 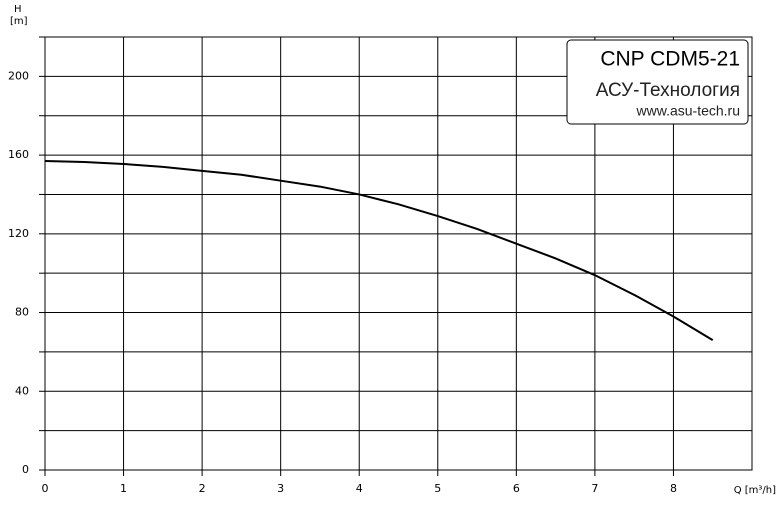 What do you see at coordinates (45, 488) in the screenshot?
I see `x-tick-label: 0` at bounding box center [45, 488].